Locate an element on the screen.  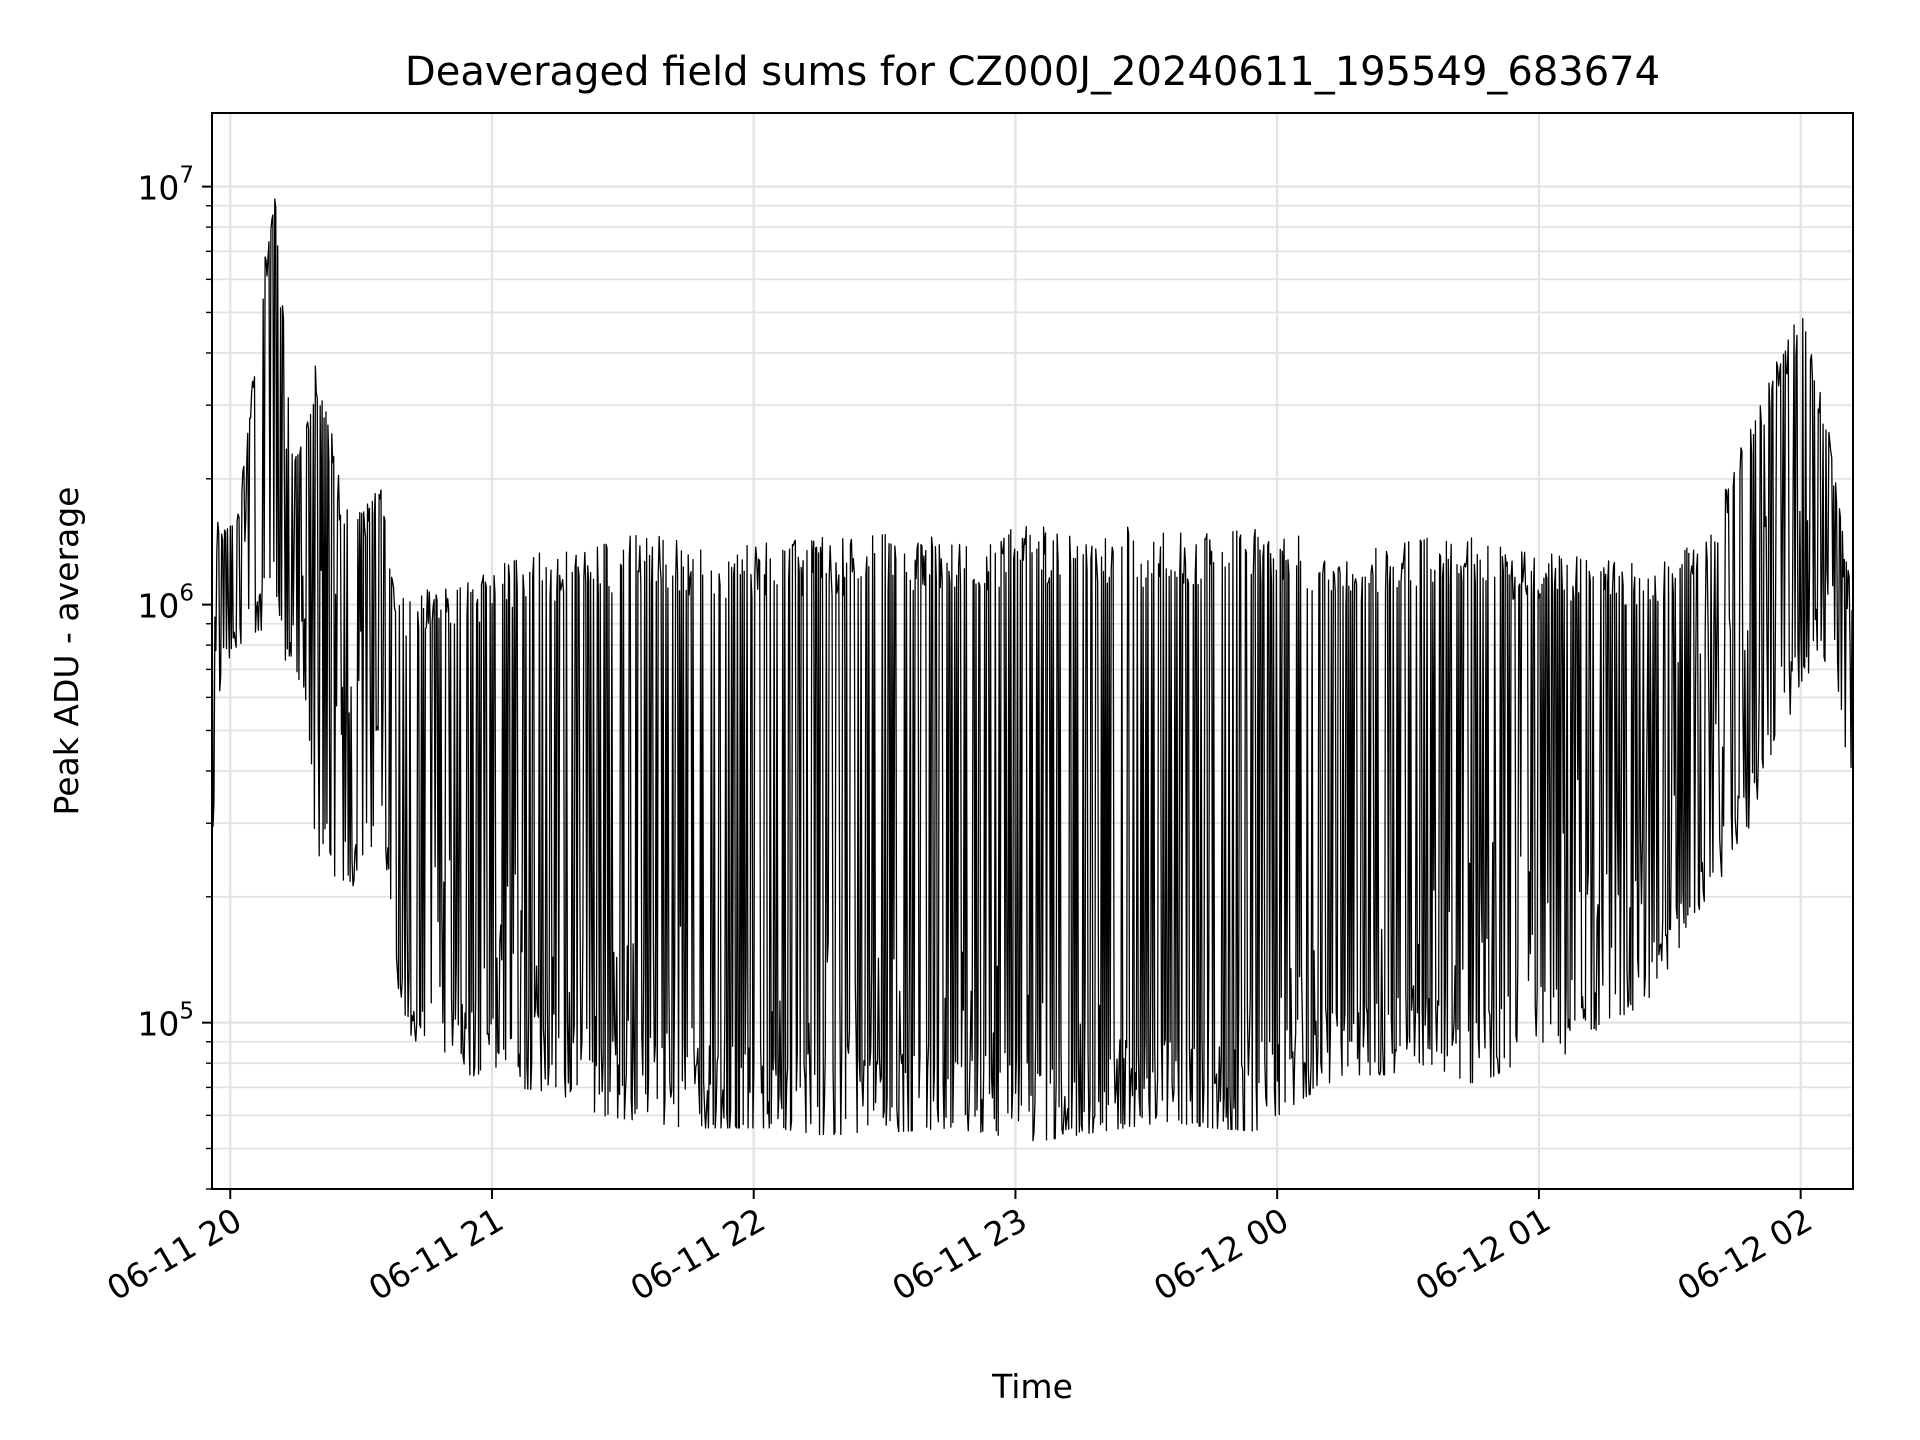
y-tick-label: 10⁵ is located at coordinates (165, 1021).